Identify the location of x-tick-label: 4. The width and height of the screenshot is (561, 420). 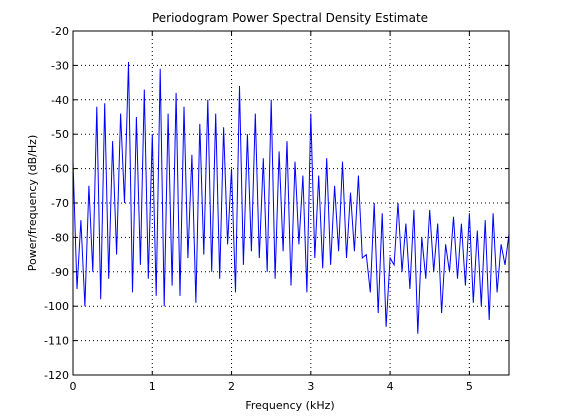
(390, 386).